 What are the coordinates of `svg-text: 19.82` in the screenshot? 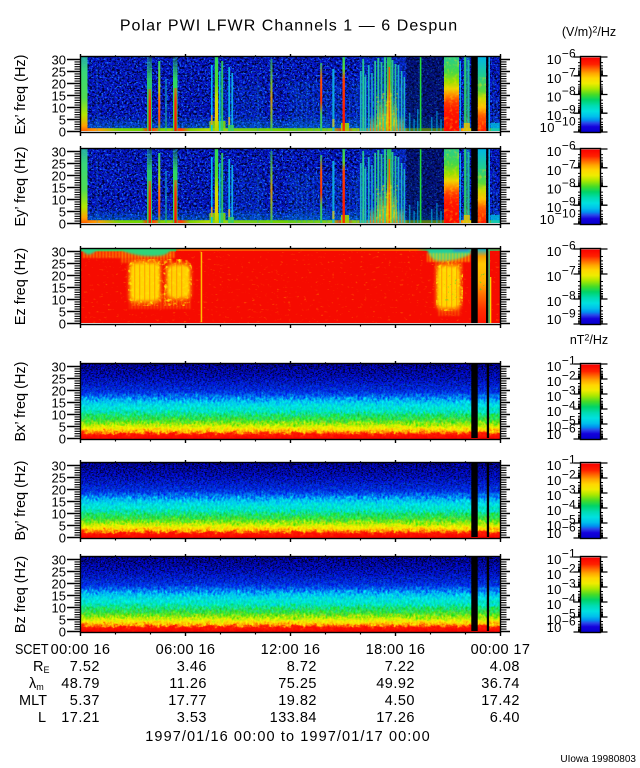 It's located at (297, 701).